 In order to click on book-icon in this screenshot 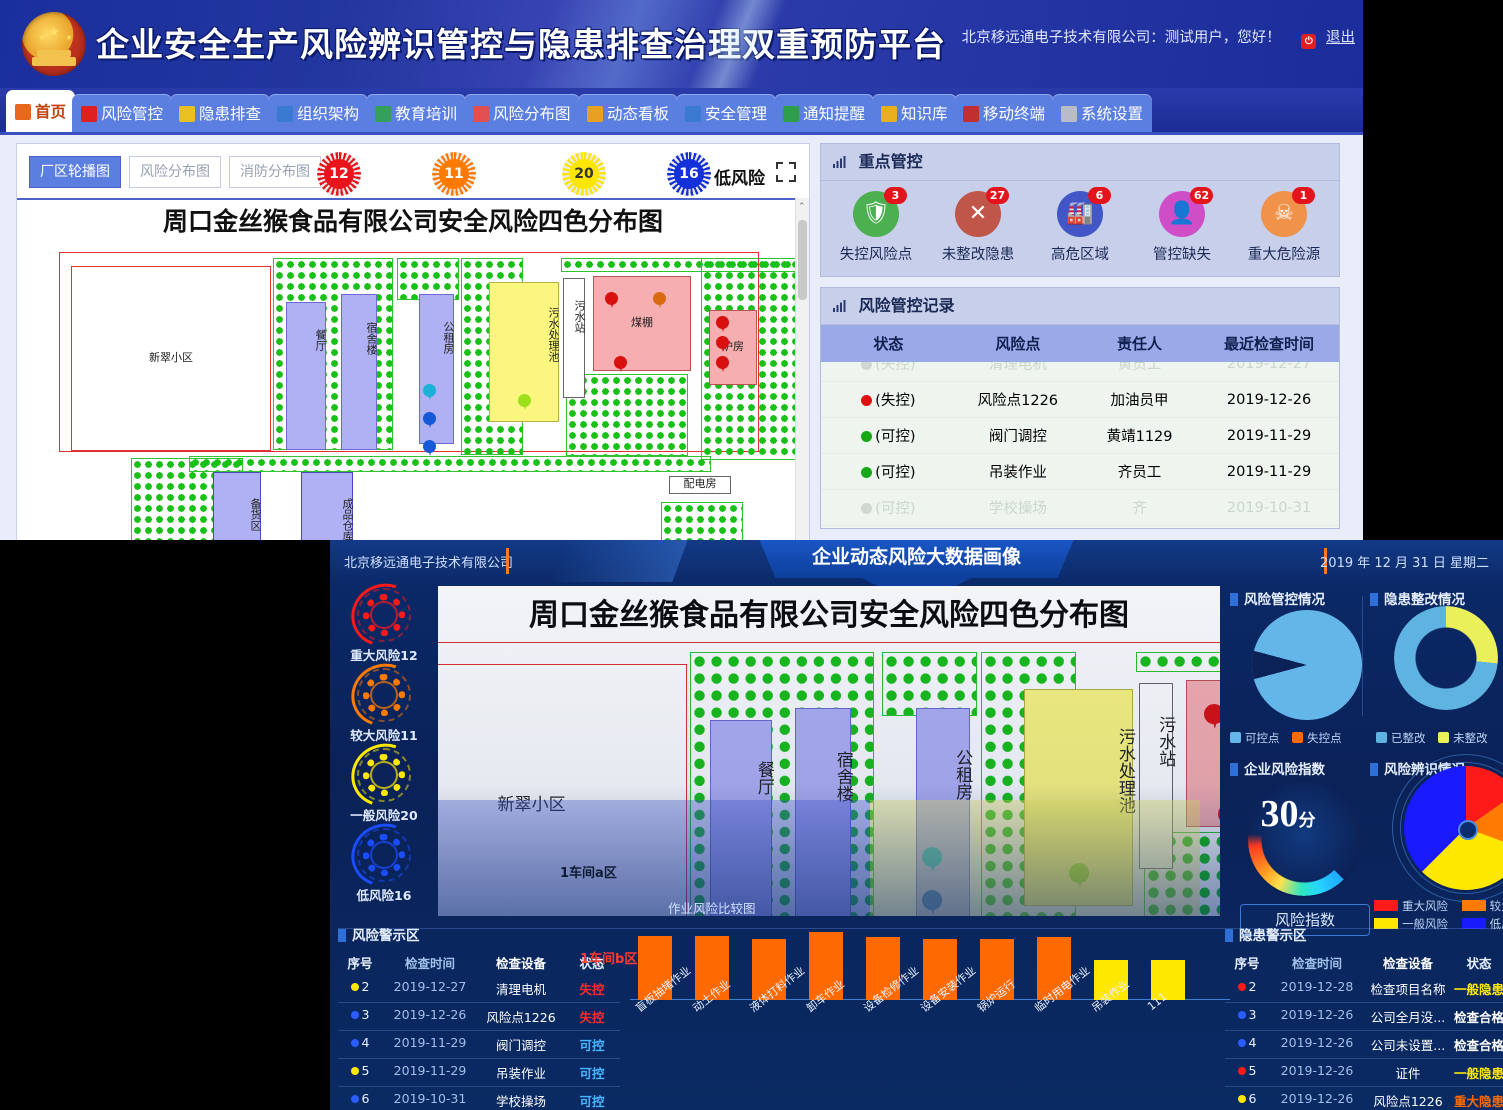, I will do `click(383, 114)`.